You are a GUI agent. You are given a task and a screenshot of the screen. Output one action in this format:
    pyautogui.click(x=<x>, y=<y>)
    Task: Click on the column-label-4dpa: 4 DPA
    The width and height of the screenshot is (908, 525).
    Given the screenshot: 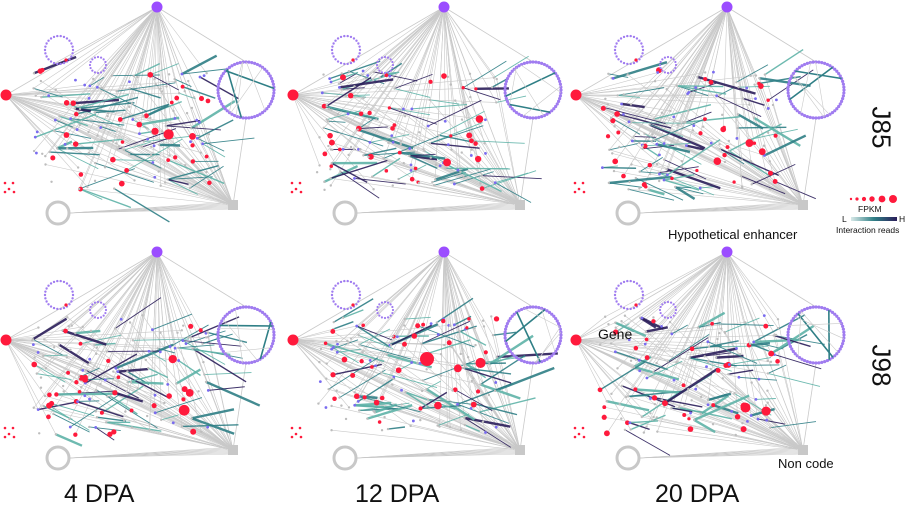 What is the action you would take?
    pyautogui.click(x=99, y=494)
    